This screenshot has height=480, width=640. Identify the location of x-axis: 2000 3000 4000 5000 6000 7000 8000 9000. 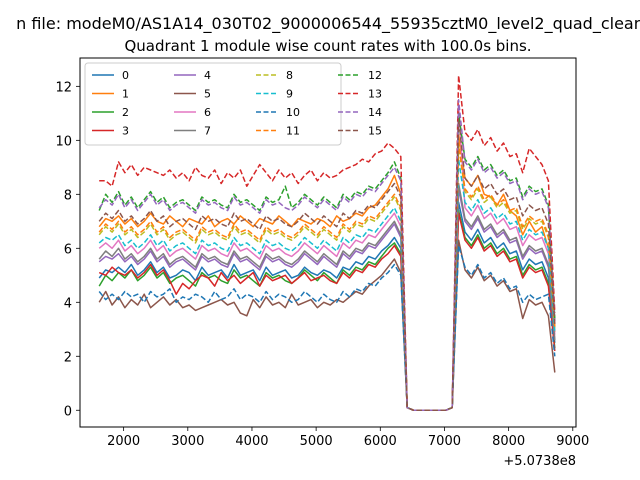
(348, 438).